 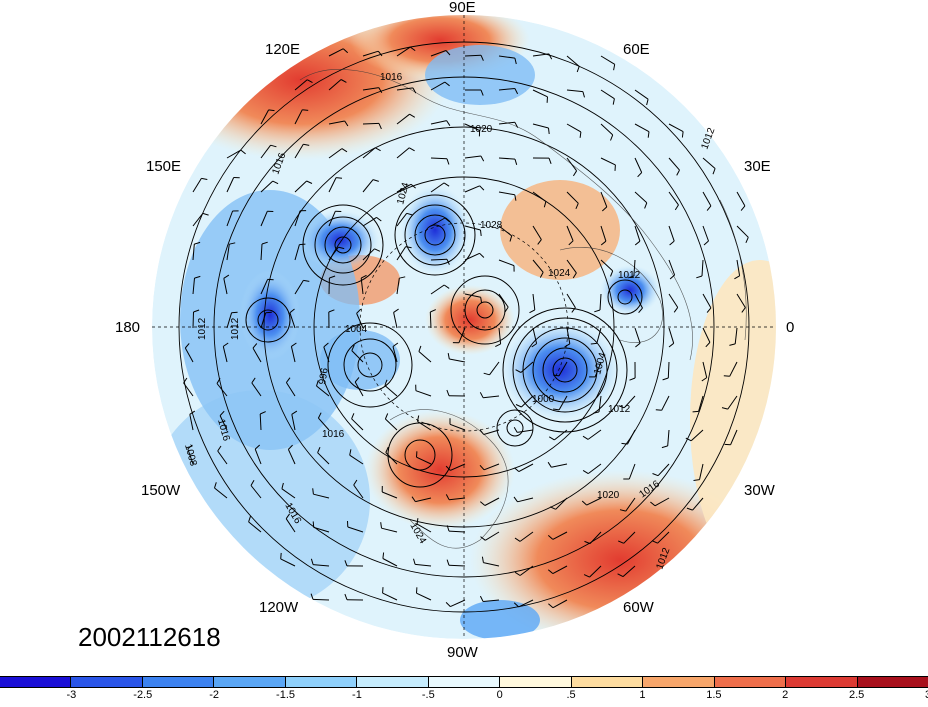 I want to click on isobar-label: 1028, so click(x=491, y=225).